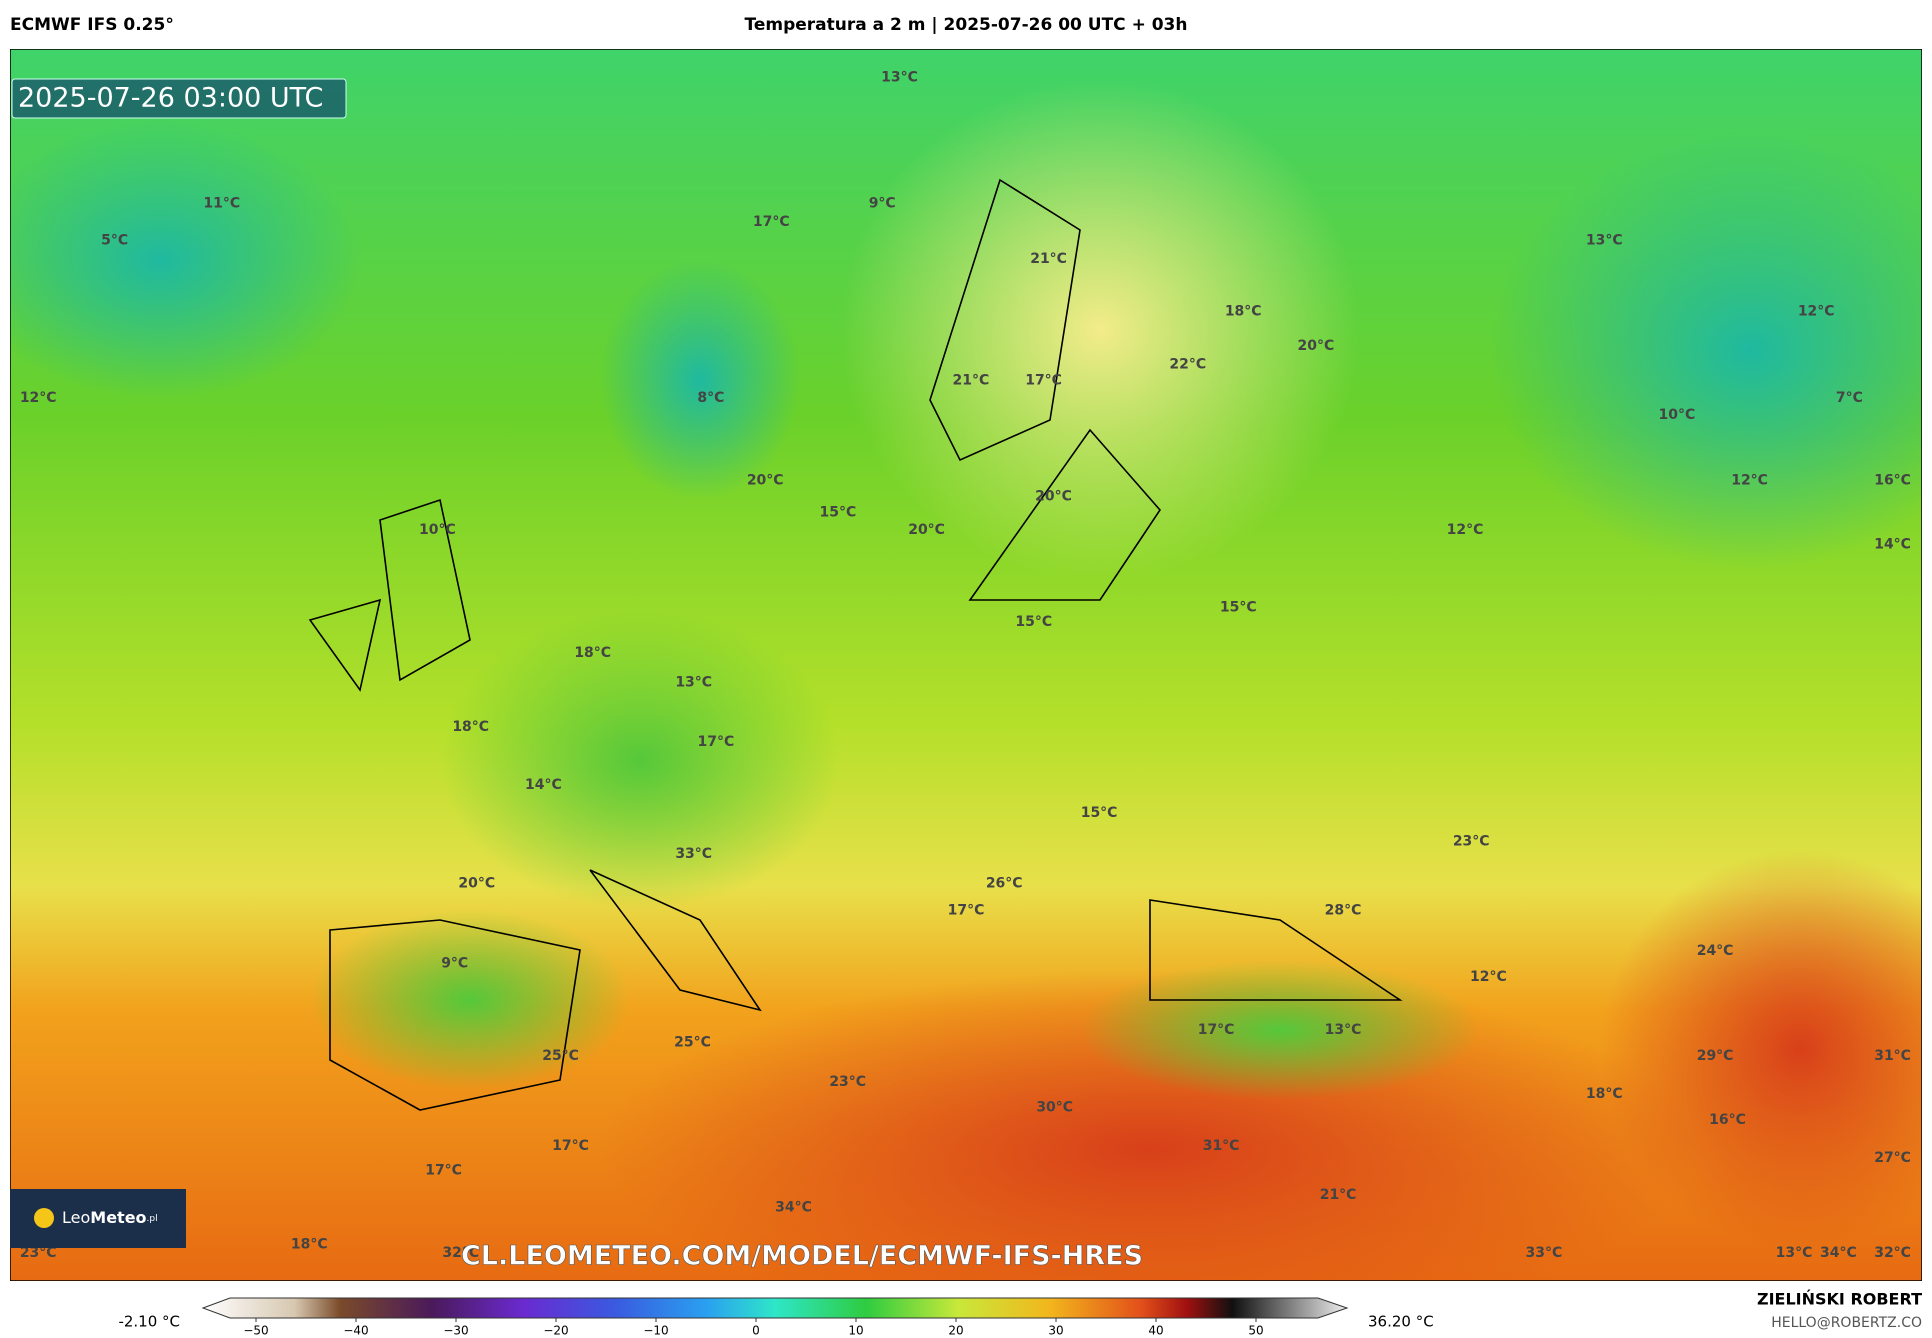  I want to click on colorbar-tick-label: −40, so click(355, 1331).